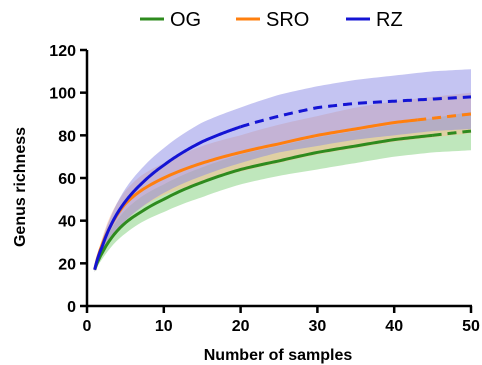 The width and height of the screenshot is (482, 365). Describe the element at coordinates (452, 133) in the screenshot. I see `line-extrapolated-og` at that location.